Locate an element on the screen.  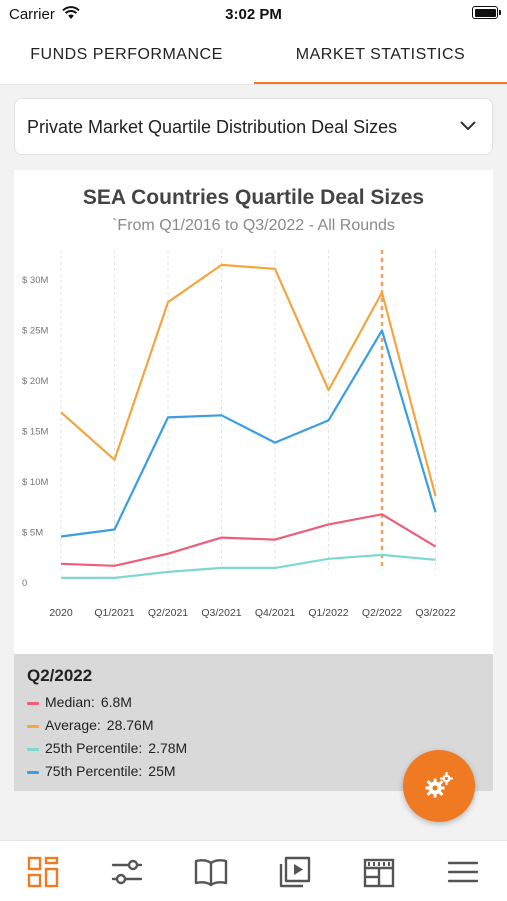
top-tabbar: FUNDS PERFORMANCE MARKET STATISTICS is located at coordinates (253, 56).